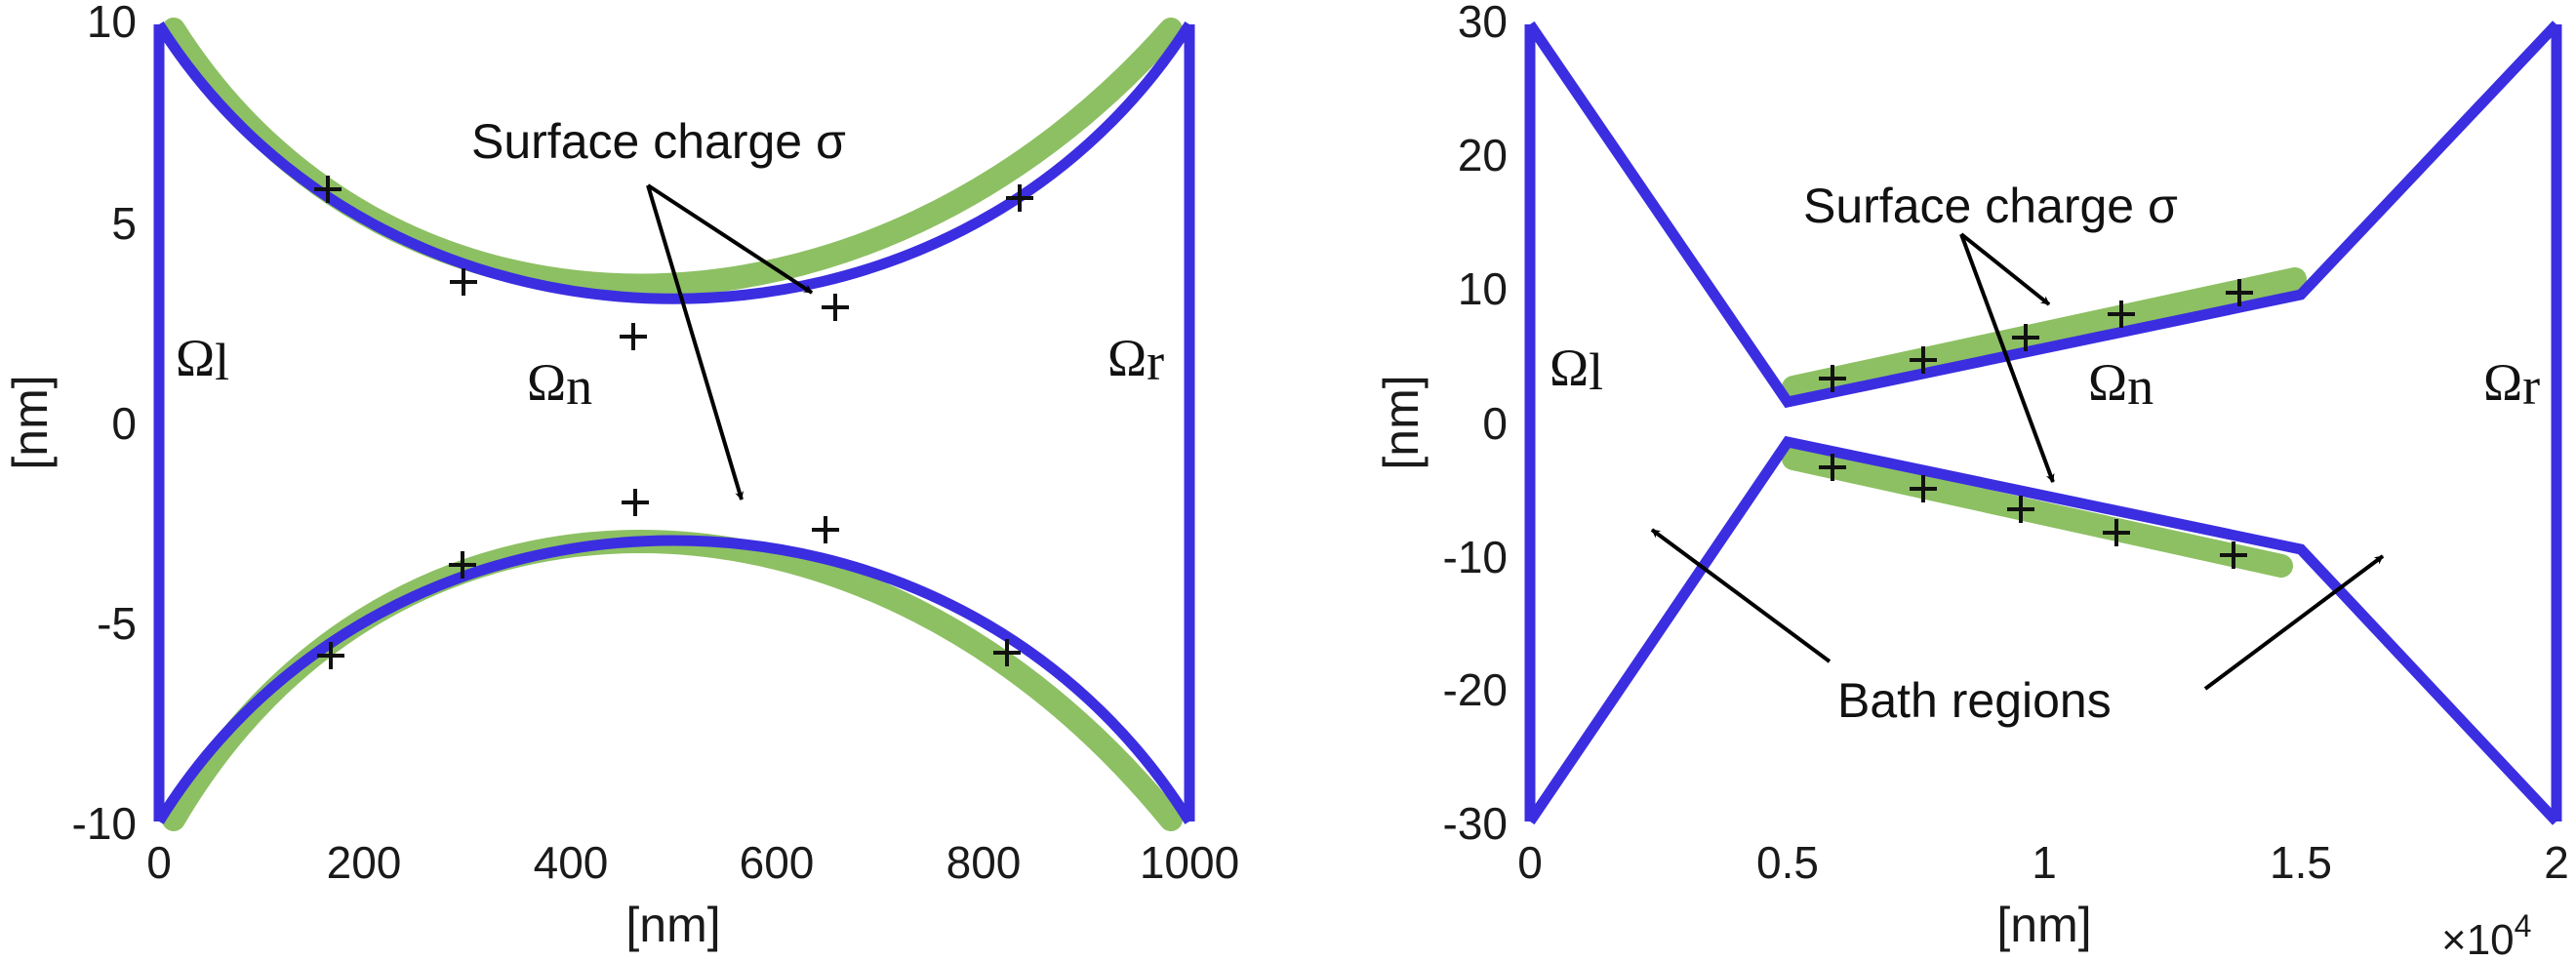 The height and width of the screenshot is (961, 2576). What do you see at coordinates (1135, 360) in the screenshot?
I see `left-region-r: Ωr` at bounding box center [1135, 360].